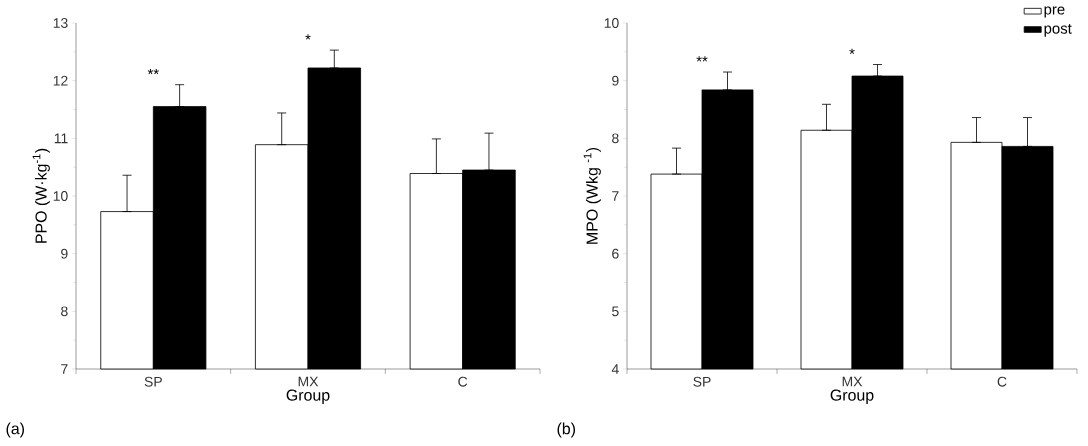 Image resolution: width=1088 pixels, height=446 pixels. What do you see at coordinates (1058, 30) in the screenshot?
I see `legend-label: post` at bounding box center [1058, 30].